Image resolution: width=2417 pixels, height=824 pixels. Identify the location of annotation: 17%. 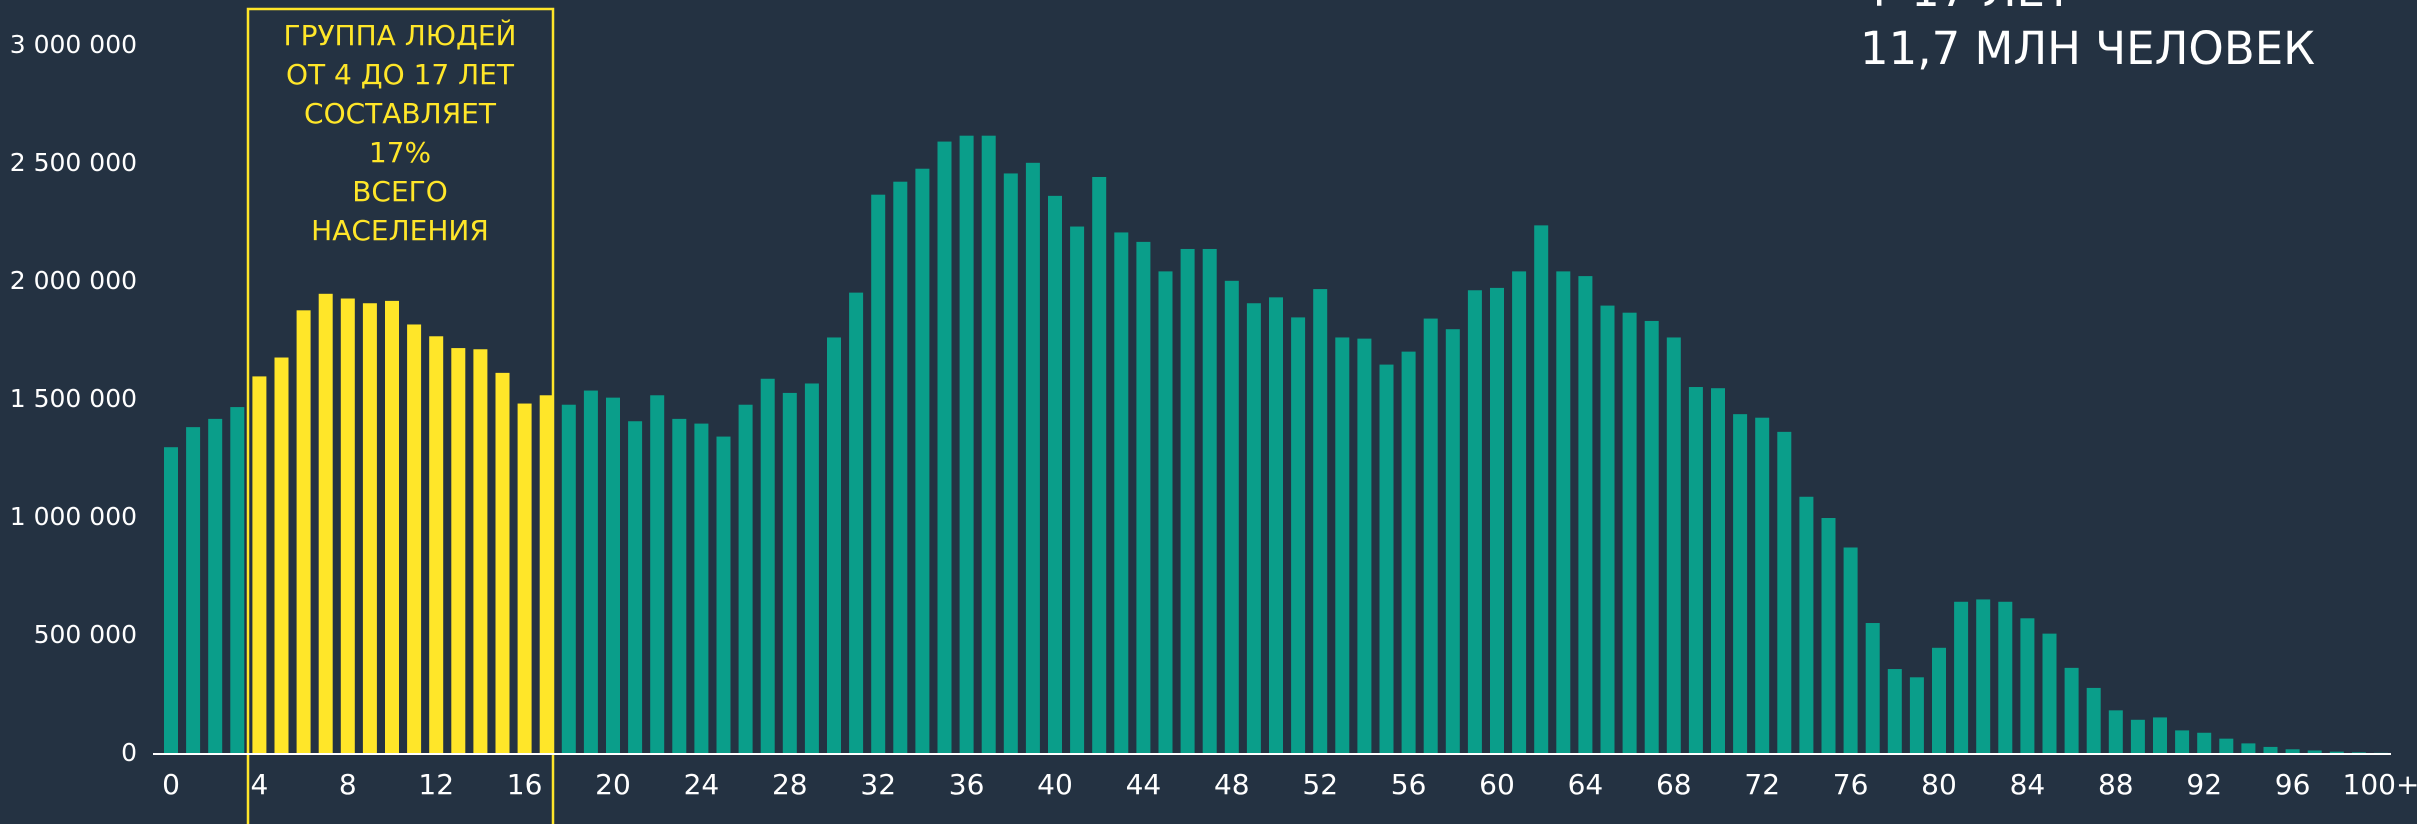
(400, 152).